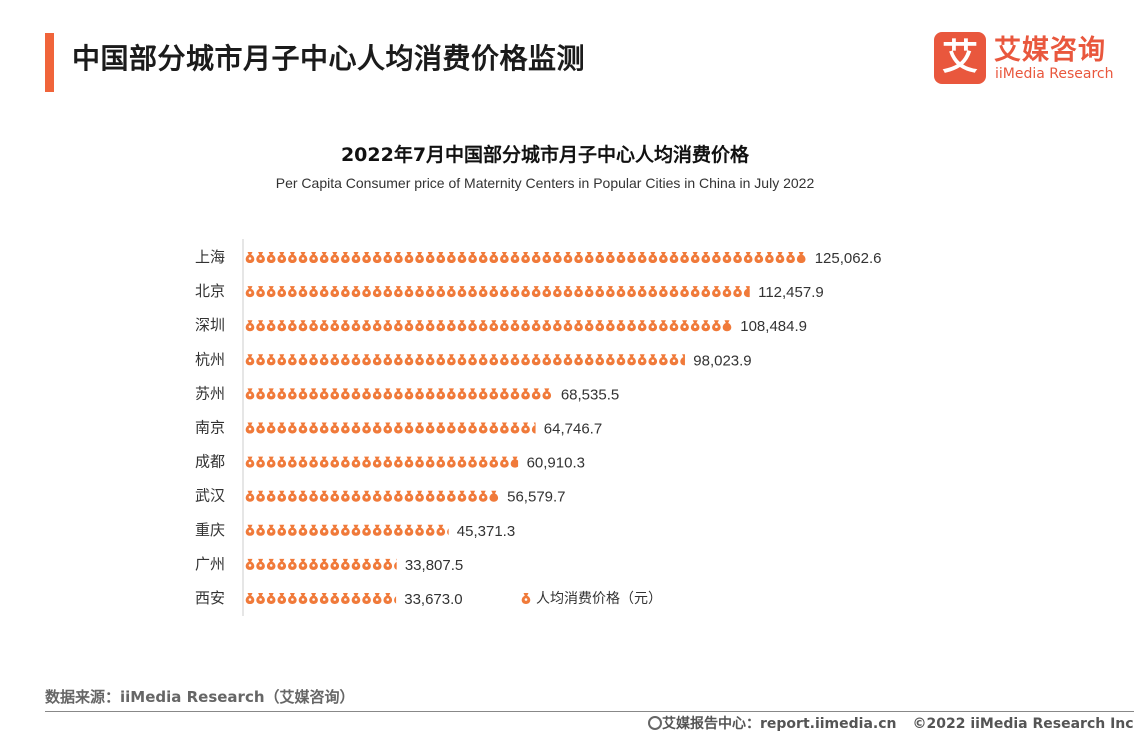 The height and width of the screenshot is (737, 1134). I want to click on footer-report-site: 艾媒报告中心：report.iimedia.cn, so click(779, 724).